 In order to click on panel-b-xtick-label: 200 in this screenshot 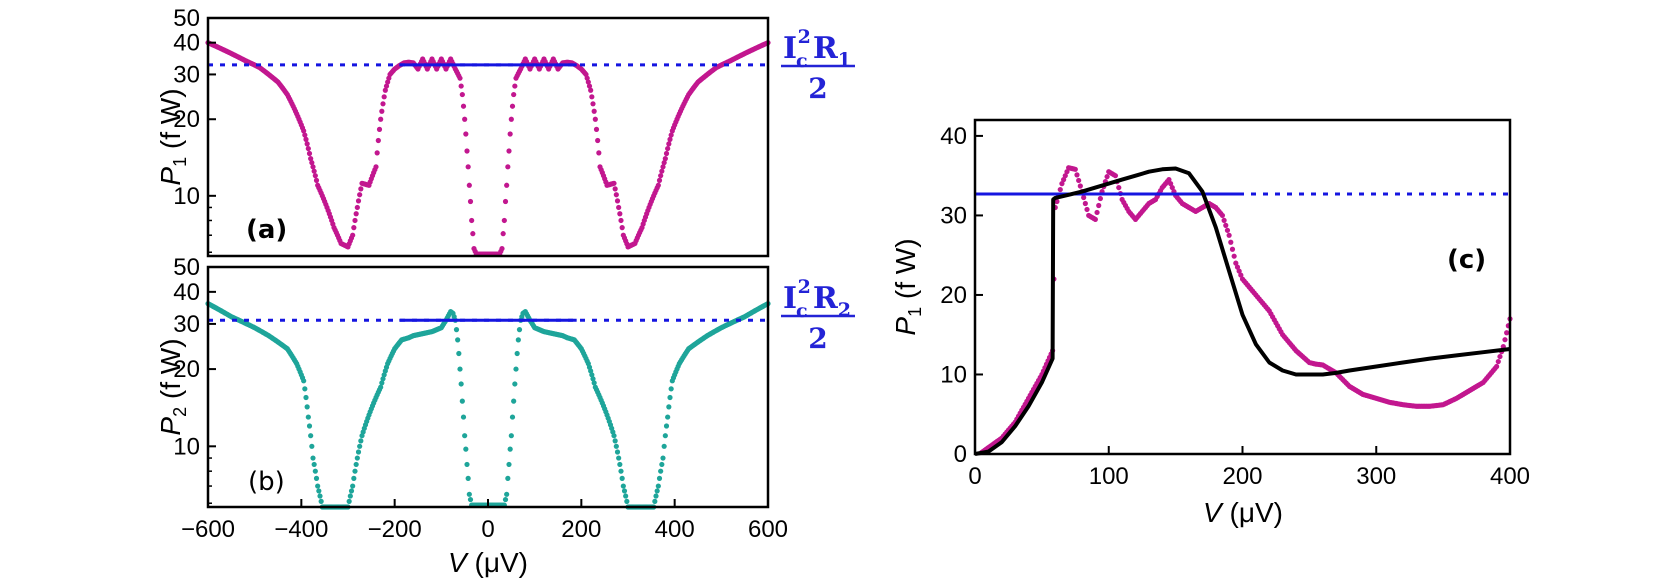, I will do `click(581, 529)`.